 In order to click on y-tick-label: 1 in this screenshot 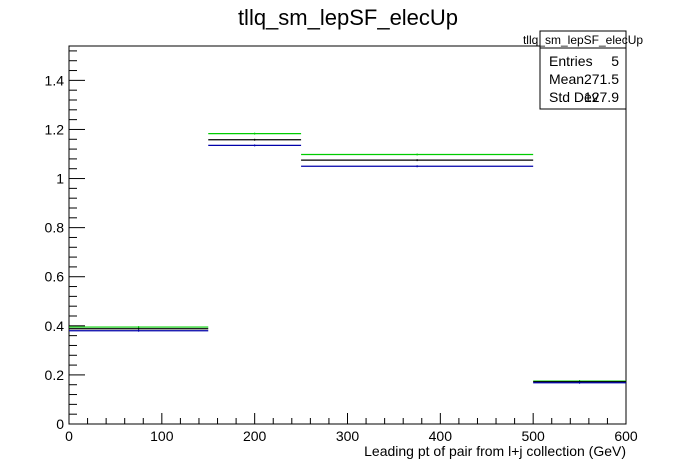, I will do `click(60, 179)`.